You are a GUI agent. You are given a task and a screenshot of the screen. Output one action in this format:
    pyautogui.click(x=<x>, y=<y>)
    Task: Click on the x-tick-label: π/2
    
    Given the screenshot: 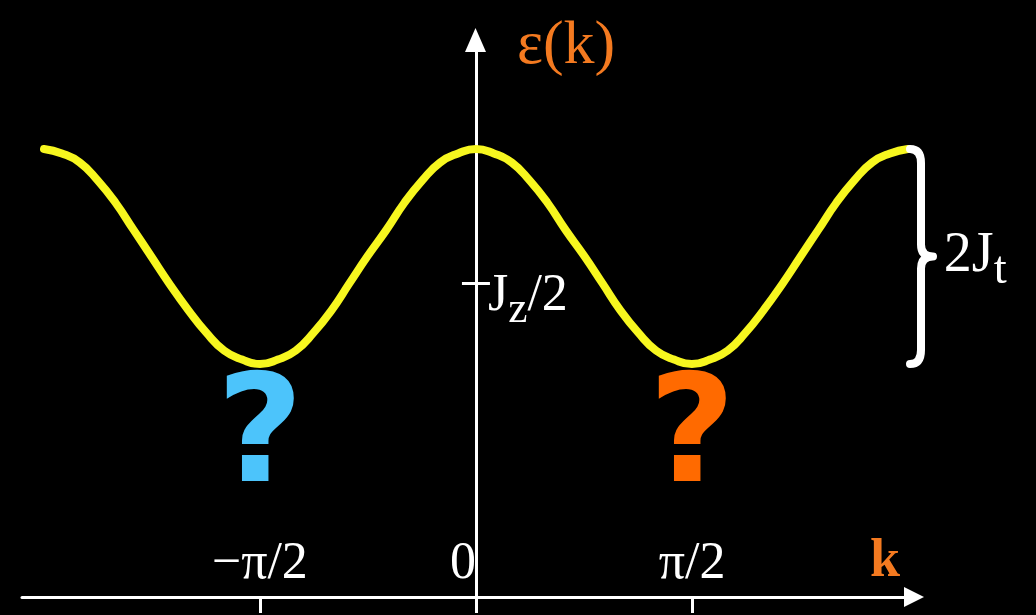 What is the action you would take?
    pyautogui.click(x=692, y=560)
    